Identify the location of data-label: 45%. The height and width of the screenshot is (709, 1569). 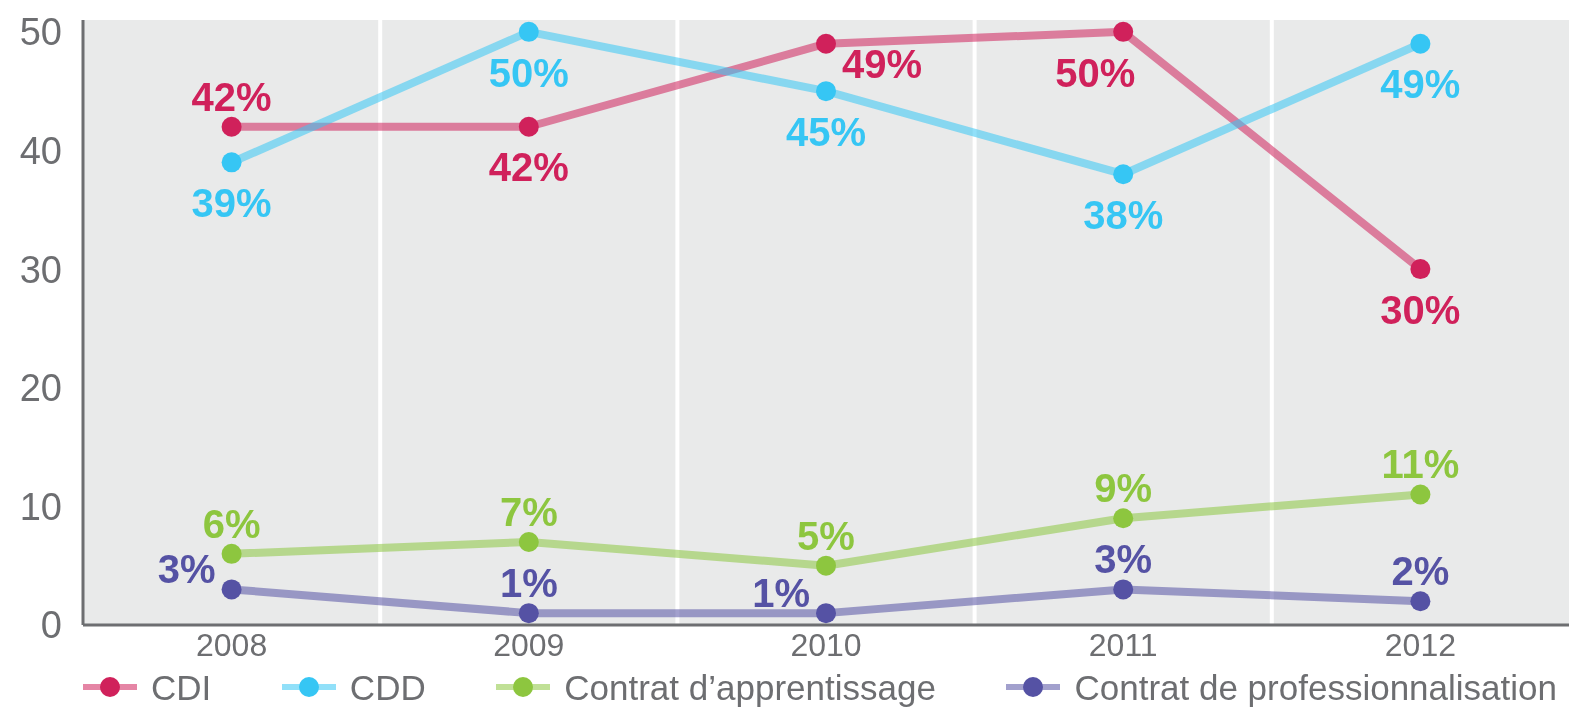
(826, 131).